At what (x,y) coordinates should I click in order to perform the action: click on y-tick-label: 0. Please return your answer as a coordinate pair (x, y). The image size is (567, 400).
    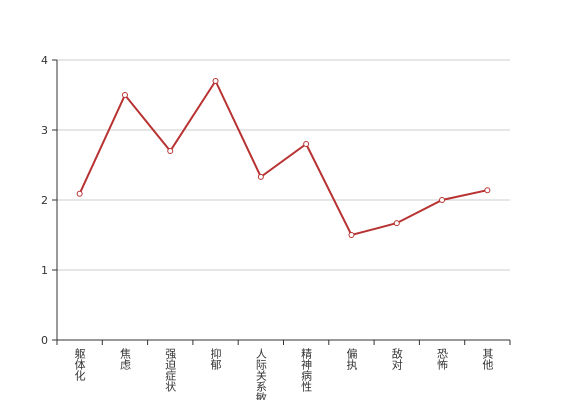
    Looking at the image, I should click on (44, 340).